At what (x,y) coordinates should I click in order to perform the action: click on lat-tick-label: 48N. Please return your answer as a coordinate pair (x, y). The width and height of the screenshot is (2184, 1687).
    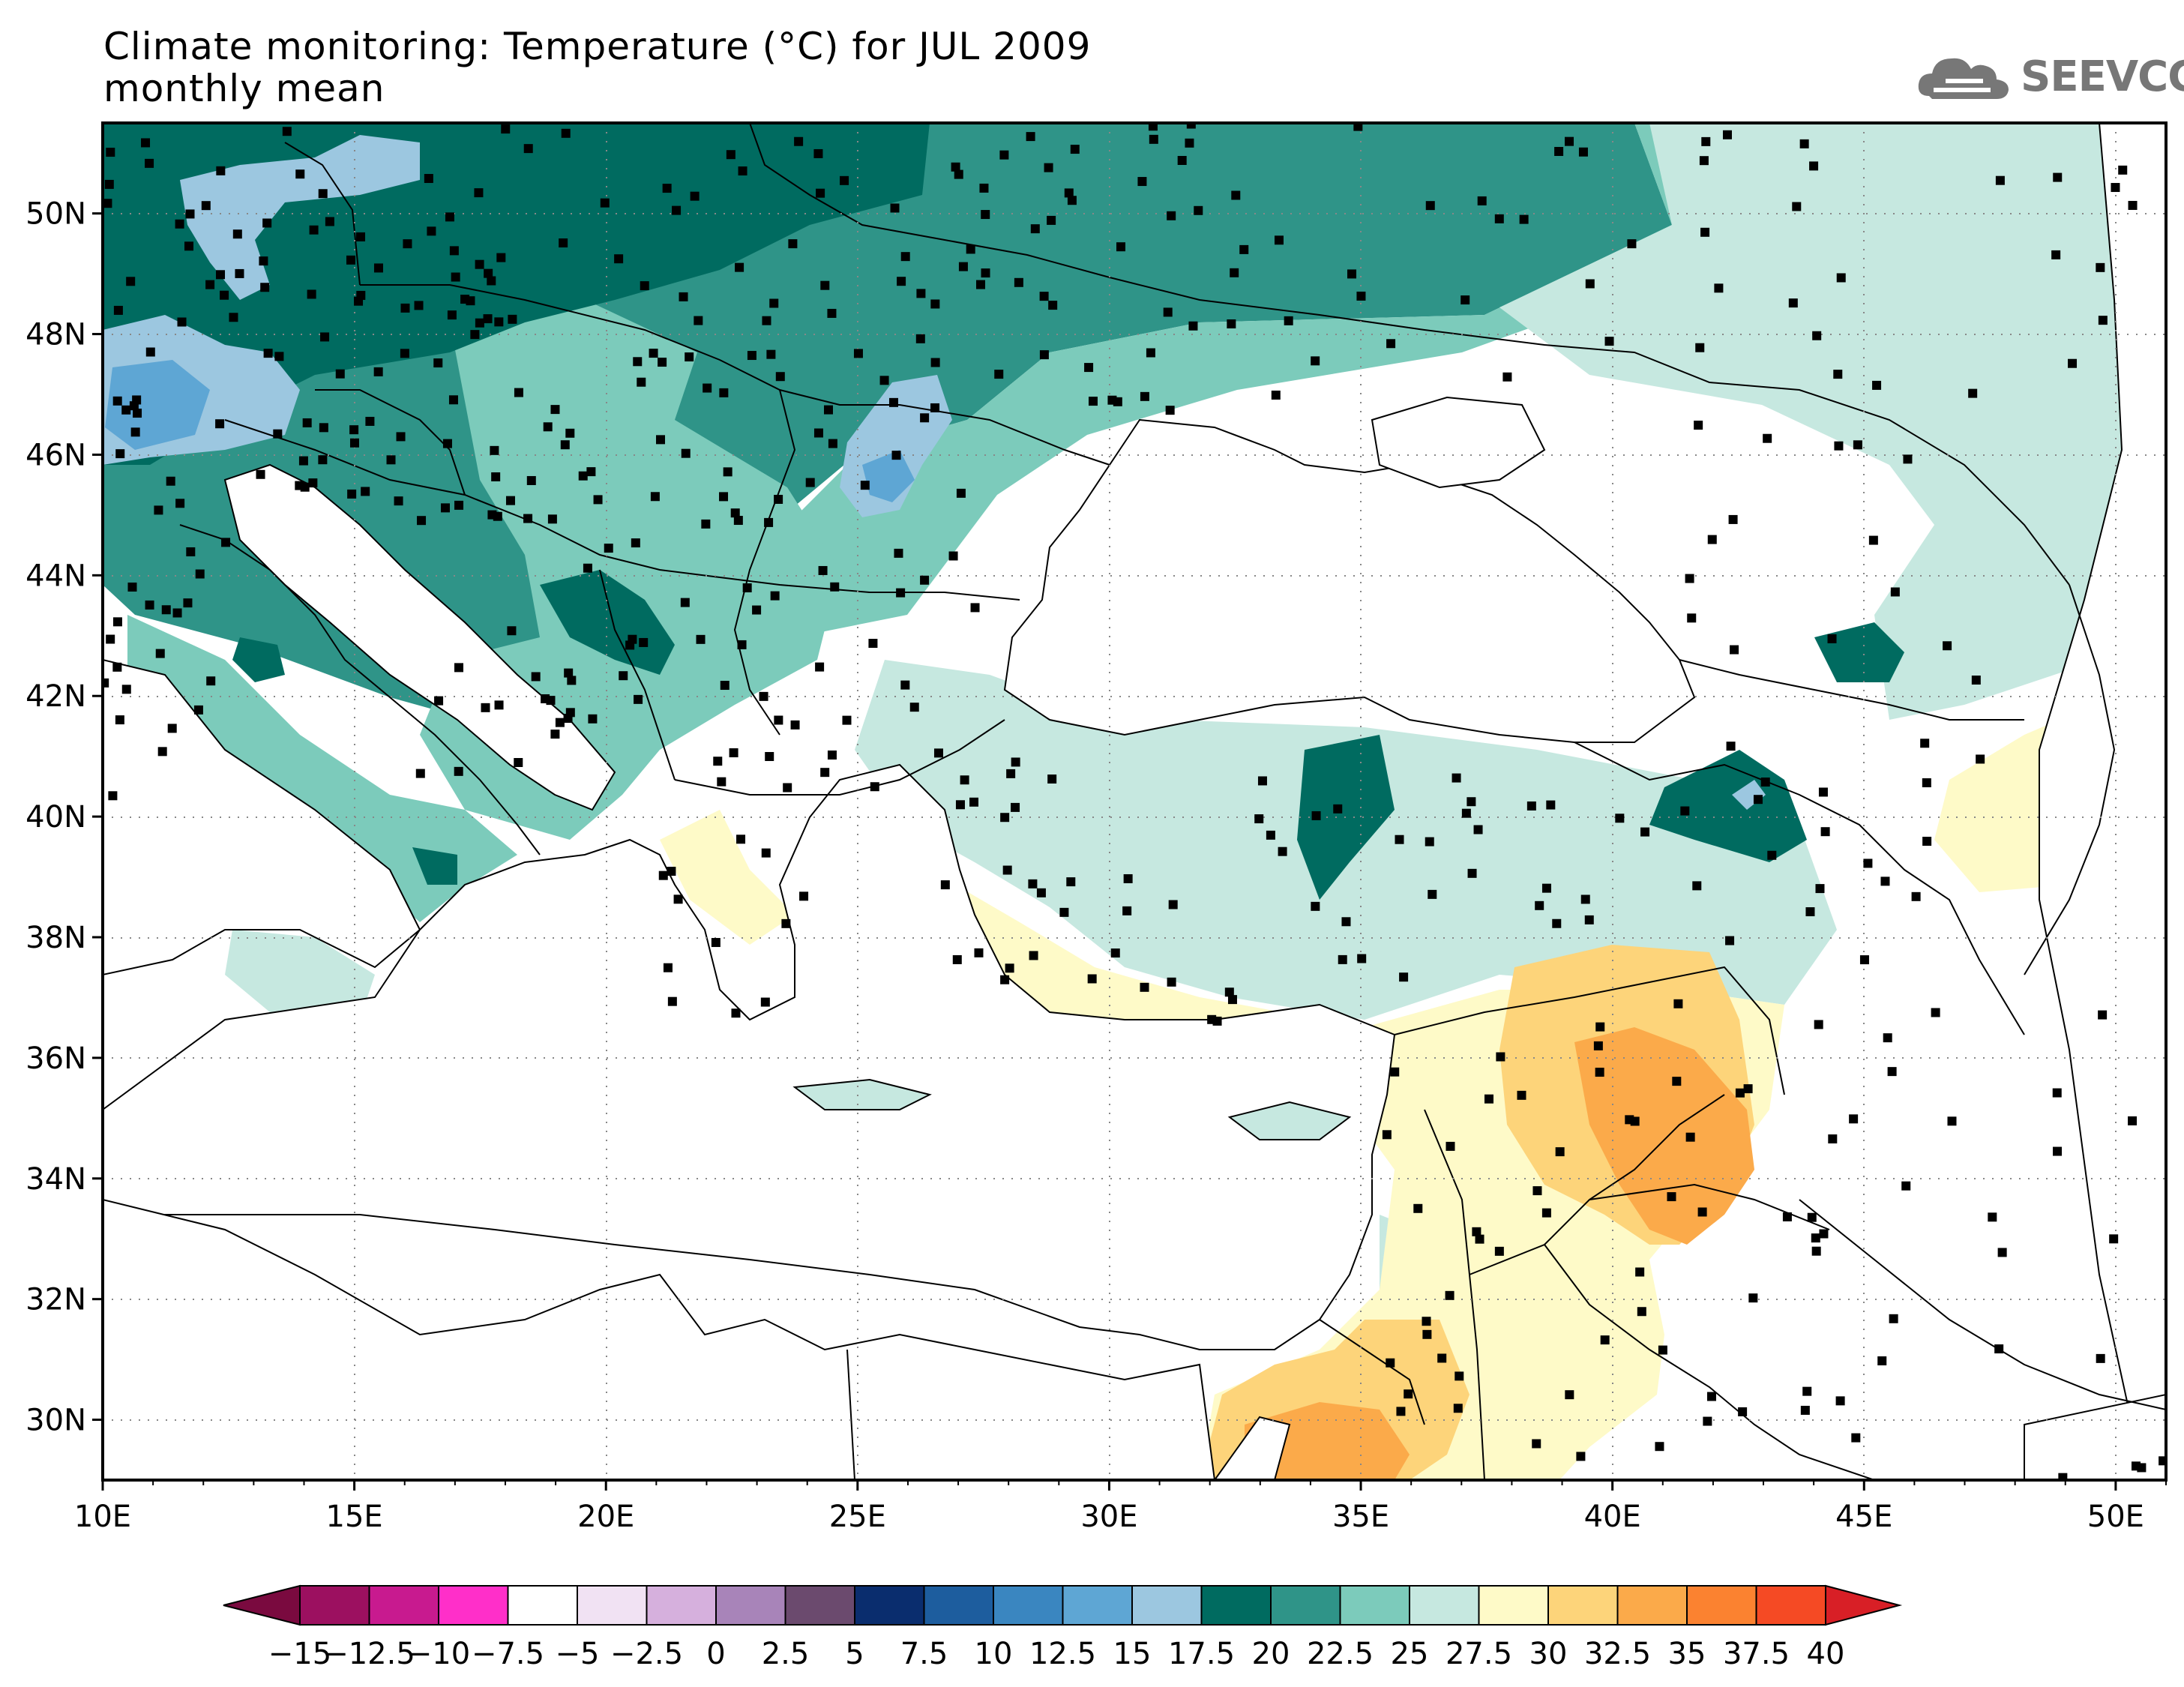
    Looking at the image, I should click on (55, 335).